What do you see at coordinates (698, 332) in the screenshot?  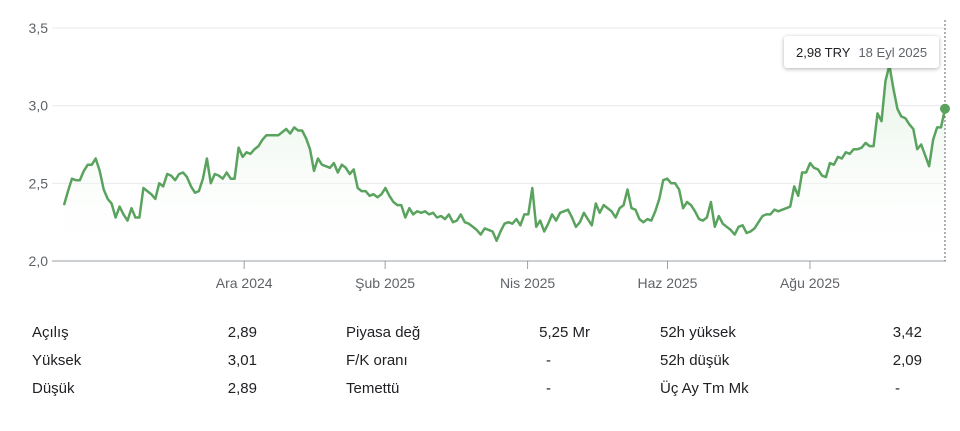 I see `stat-label: 52h yüksek` at bounding box center [698, 332].